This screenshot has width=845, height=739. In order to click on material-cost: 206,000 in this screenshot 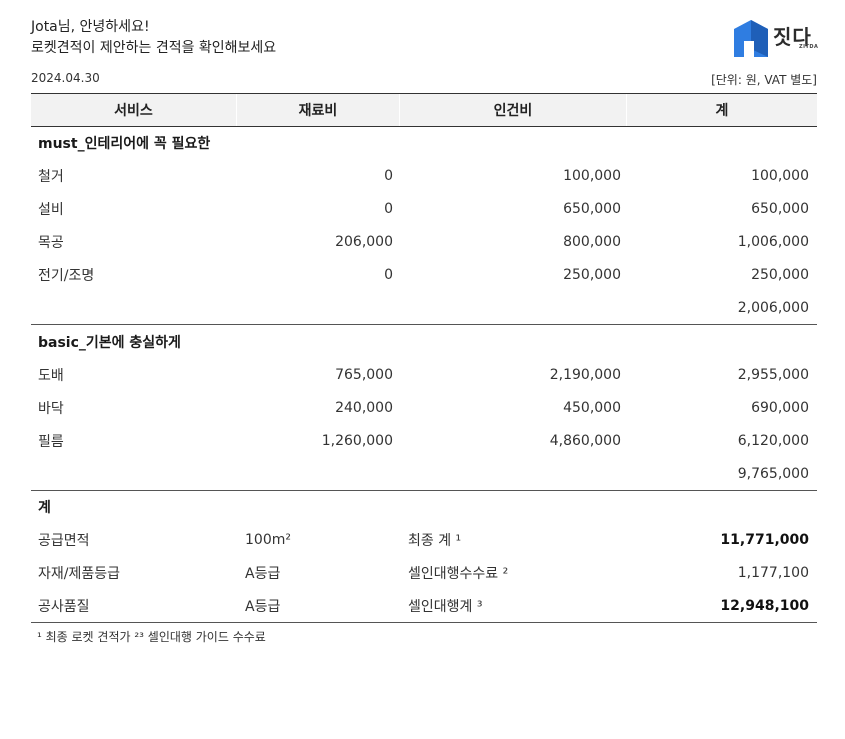, I will do `click(364, 241)`.